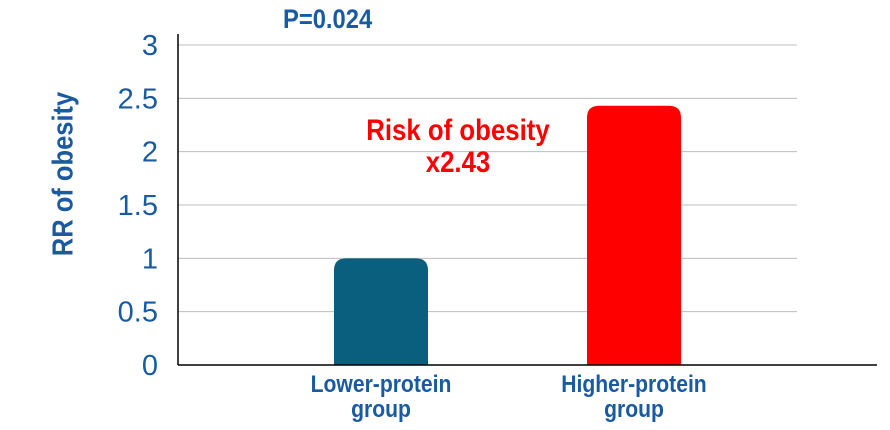  I want to click on y-tick-label: 2, so click(150, 153).